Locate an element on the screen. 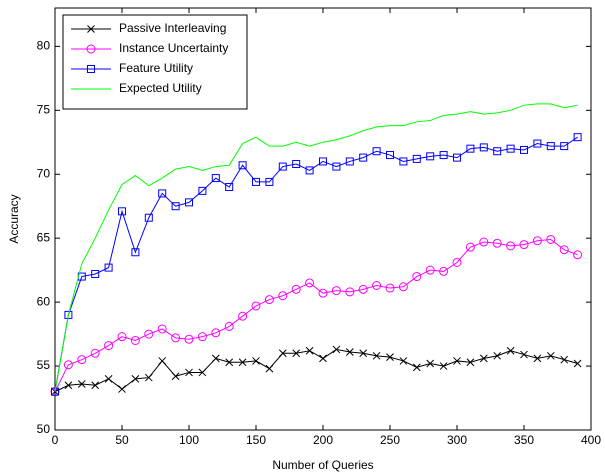 This screenshot has height=475, width=605. x-tick-label: 350 is located at coordinates (524, 440).